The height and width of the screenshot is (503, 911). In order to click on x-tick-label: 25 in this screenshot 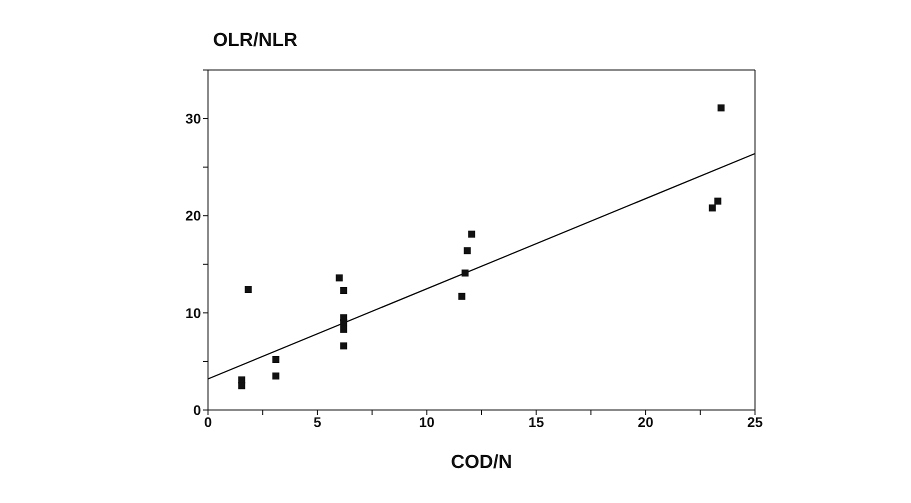, I will do `click(755, 422)`.